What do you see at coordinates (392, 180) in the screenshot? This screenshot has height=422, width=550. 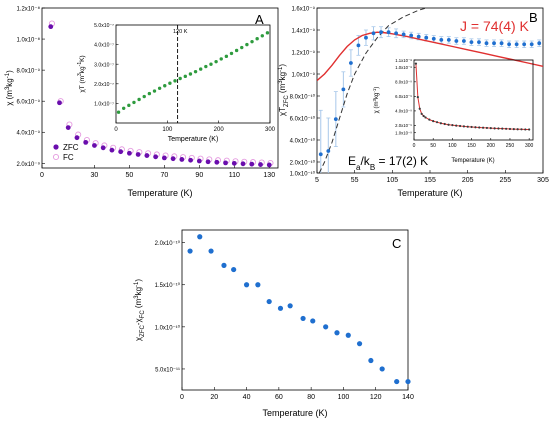 I see `panel-b-xtick-label: 105` at bounding box center [392, 180].